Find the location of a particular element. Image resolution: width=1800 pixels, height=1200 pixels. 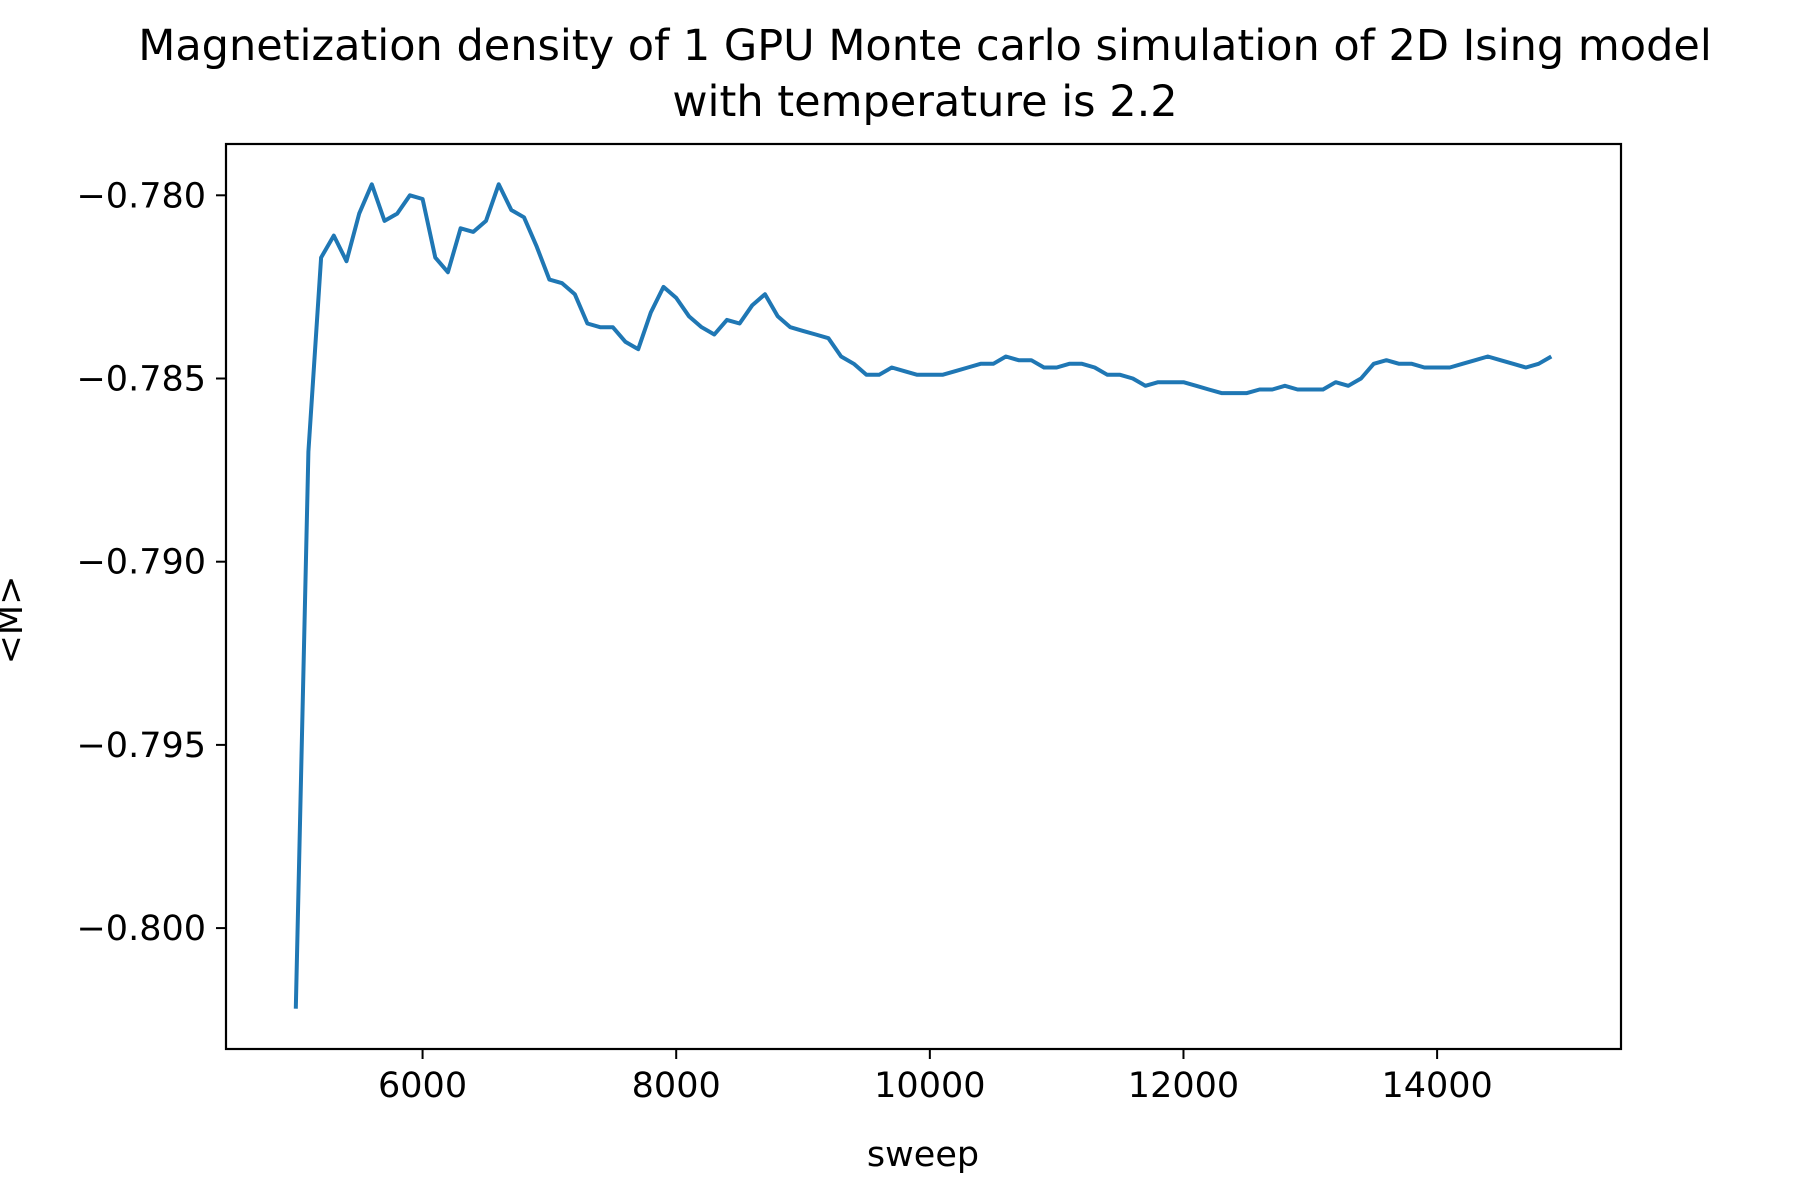

x-tick-label: 10000 is located at coordinates (929, 1086).